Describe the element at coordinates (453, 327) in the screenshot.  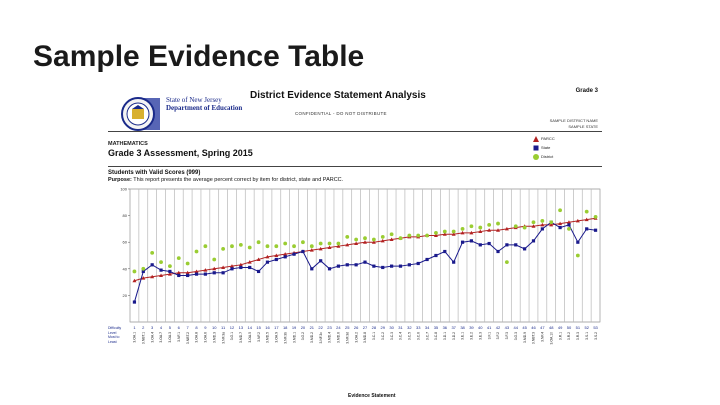
I see `x-tick-label: 37` at that location.